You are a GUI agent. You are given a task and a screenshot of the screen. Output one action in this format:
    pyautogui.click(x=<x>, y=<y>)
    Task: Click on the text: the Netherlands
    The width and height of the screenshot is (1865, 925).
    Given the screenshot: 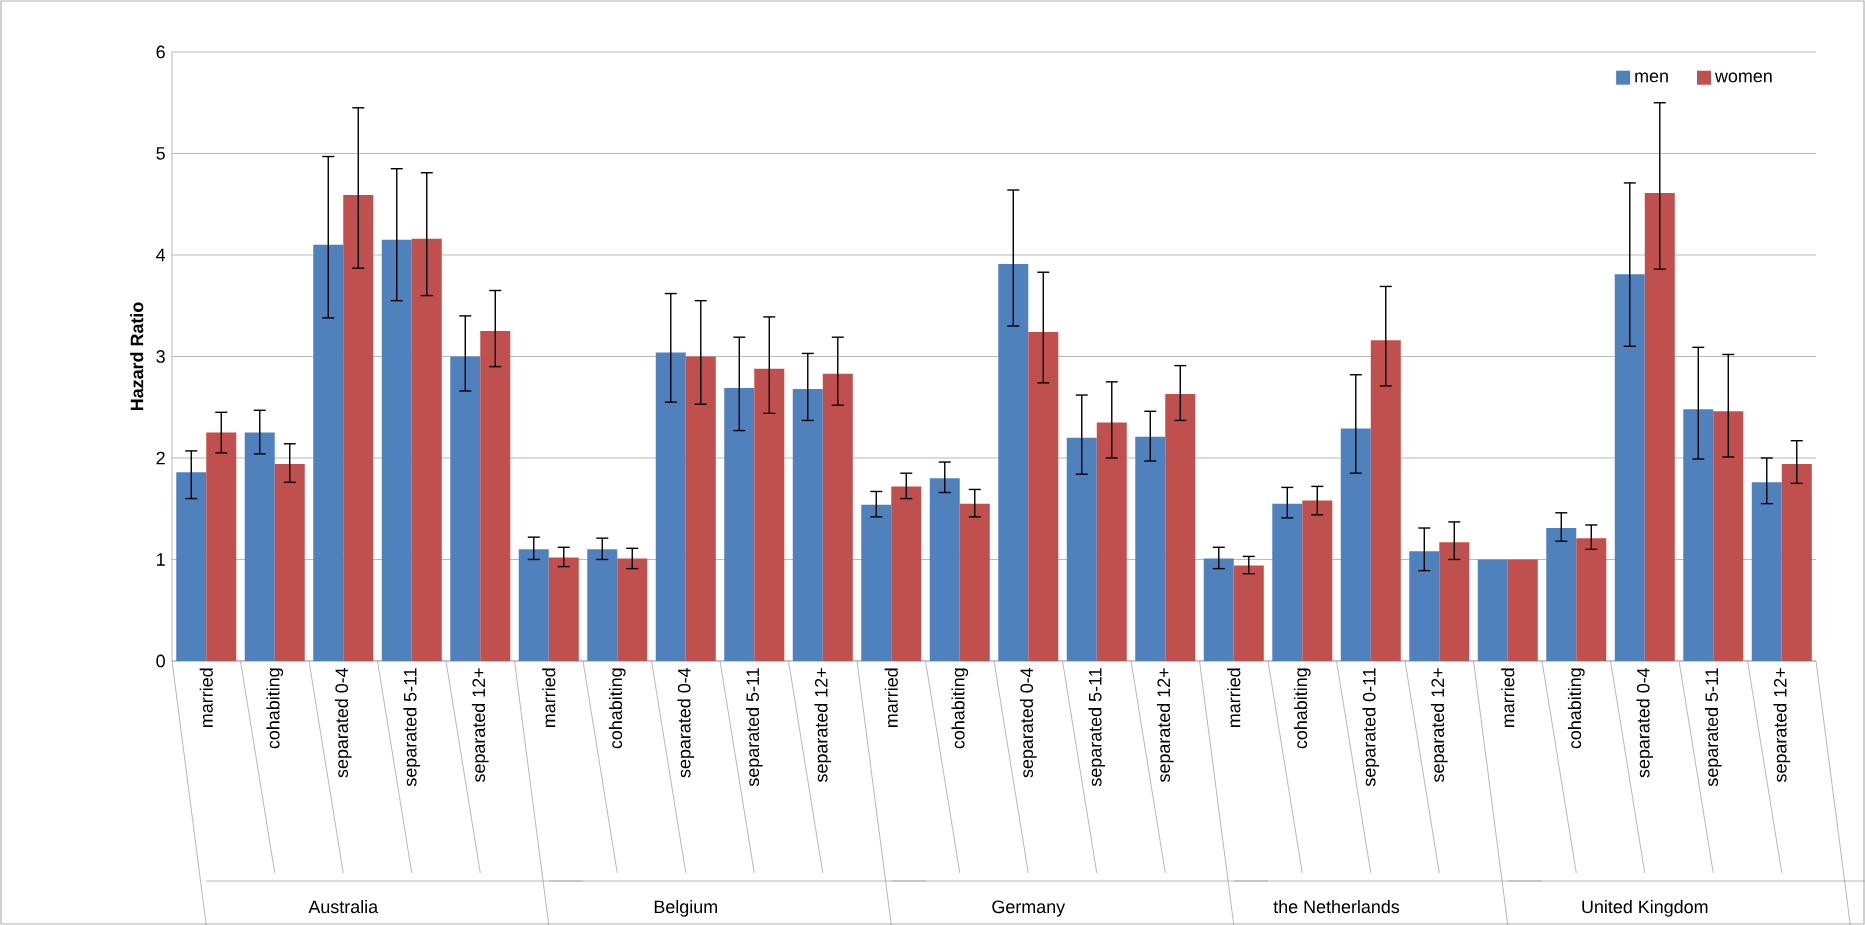 What is the action you would take?
    pyautogui.click(x=1336, y=906)
    